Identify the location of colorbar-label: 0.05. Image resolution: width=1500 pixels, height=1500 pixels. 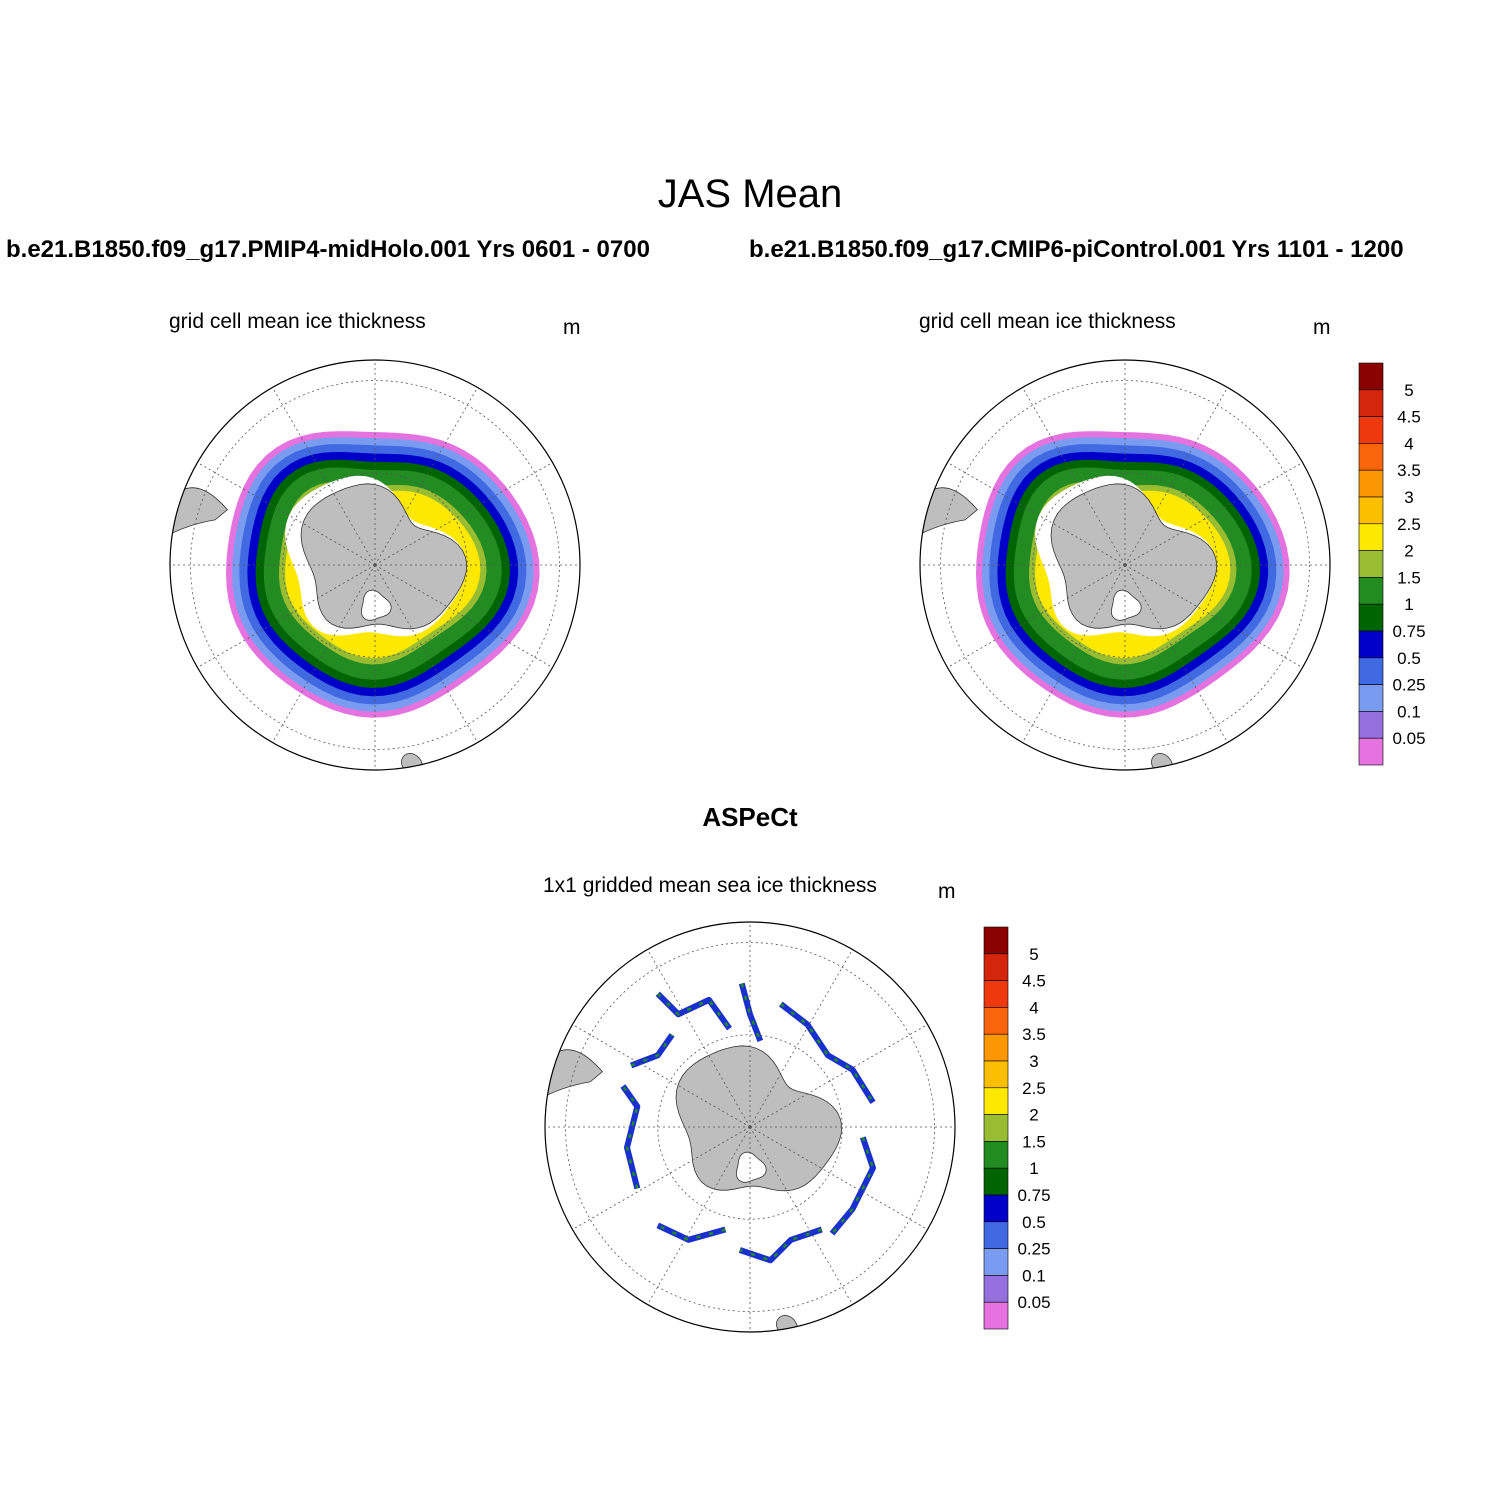
(1408, 738).